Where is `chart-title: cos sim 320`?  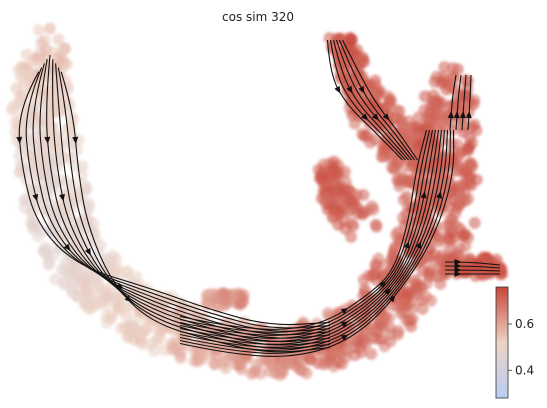 chart-title: cos sim 320 is located at coordinates (258, 17).